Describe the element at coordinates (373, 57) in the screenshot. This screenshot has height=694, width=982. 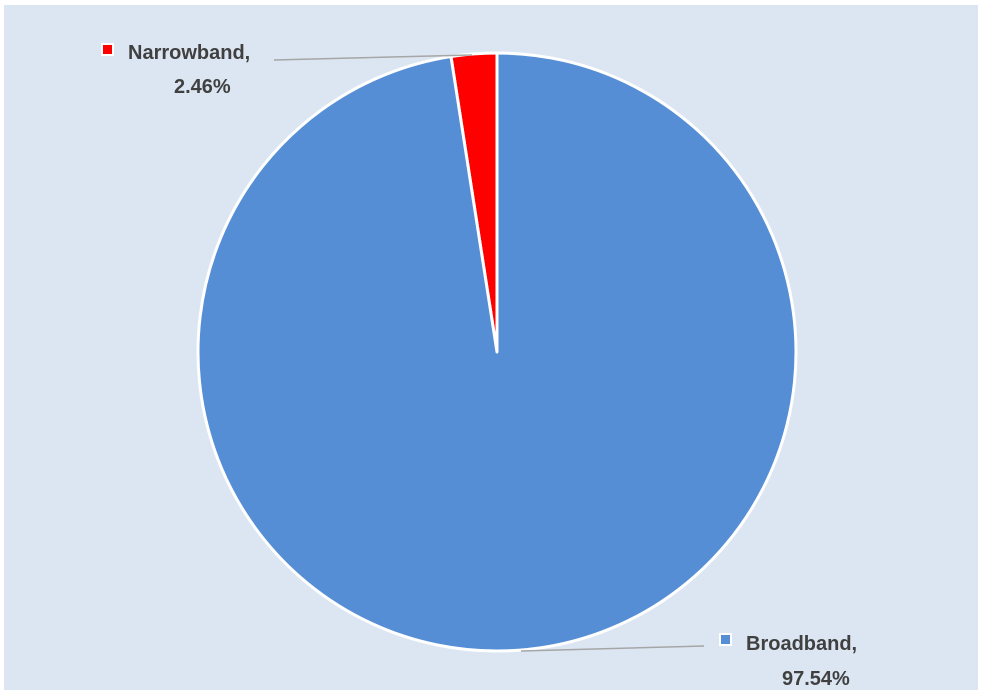
I see `leader-line-narrowband` at that location.